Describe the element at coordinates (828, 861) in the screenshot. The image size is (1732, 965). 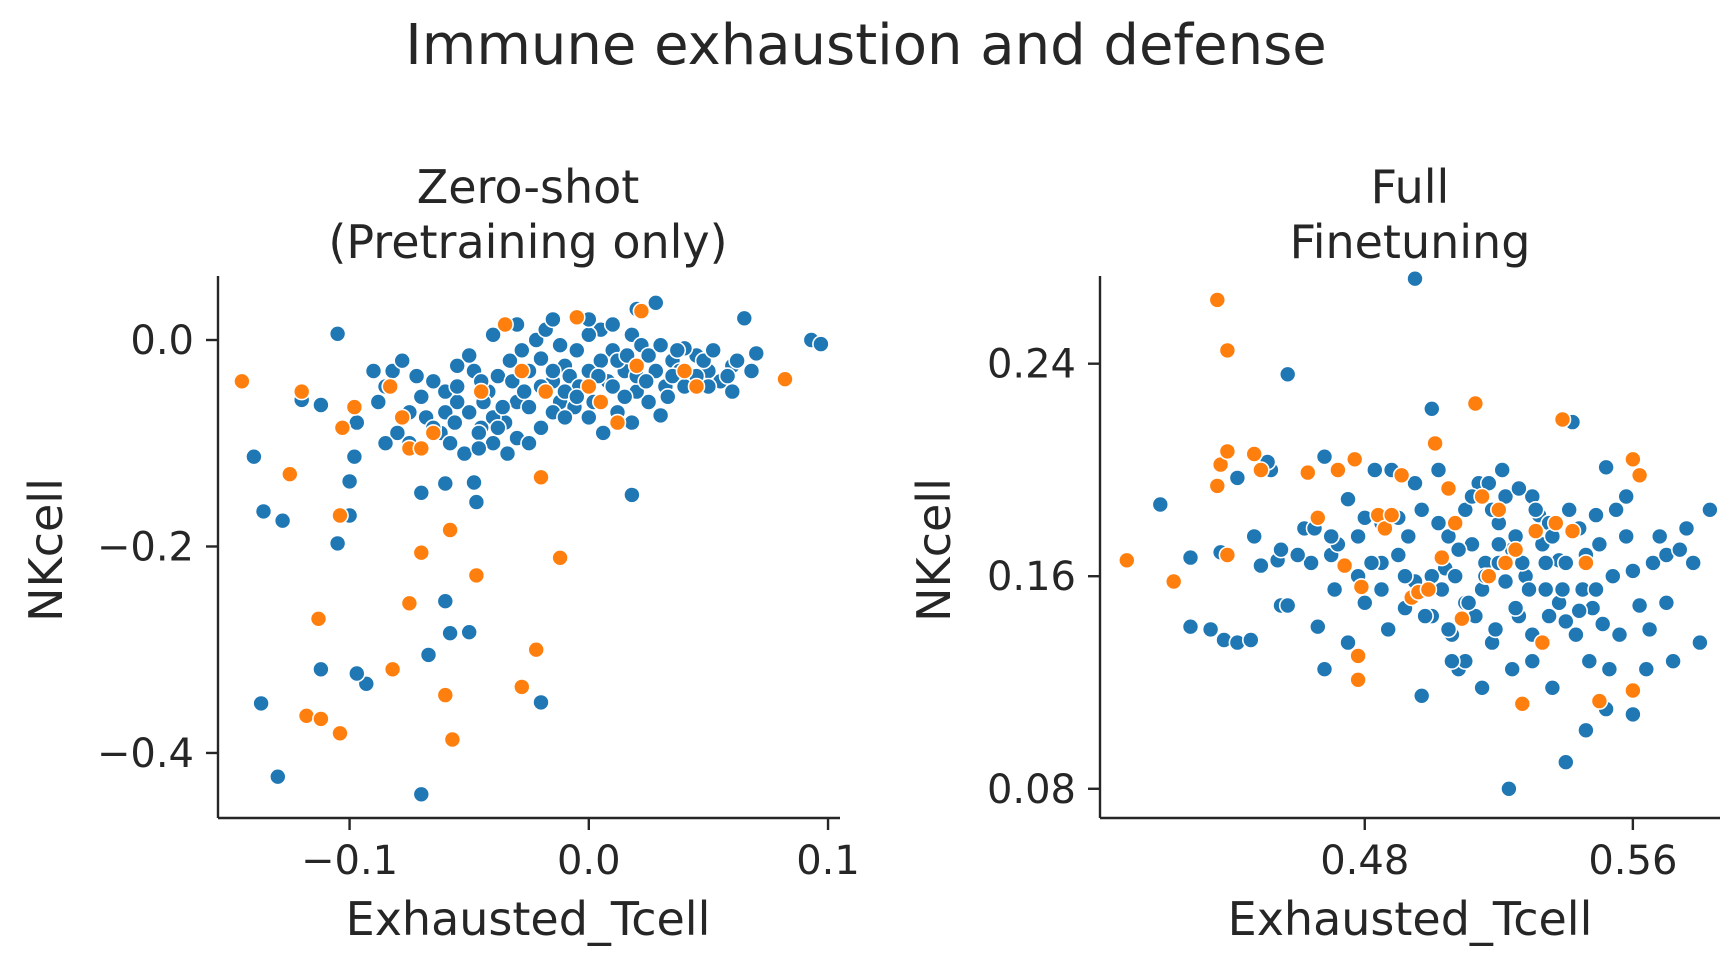
I see `x-tick-label: 0.1` at that location.